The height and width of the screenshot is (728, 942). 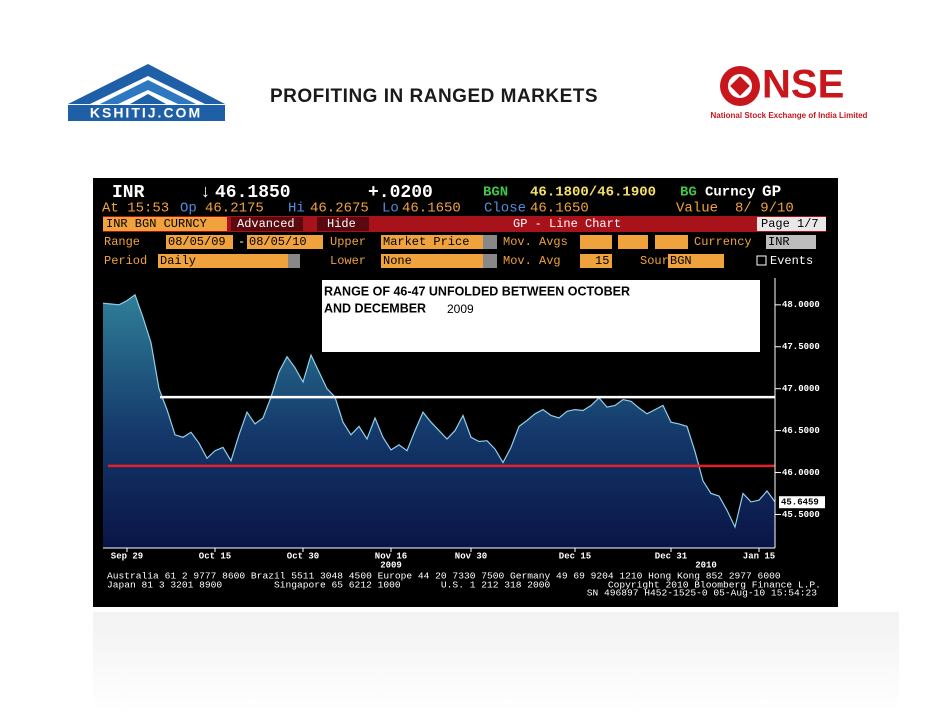 I want to click on x-tick-label: Dec 15, so click(x=575, y=556).